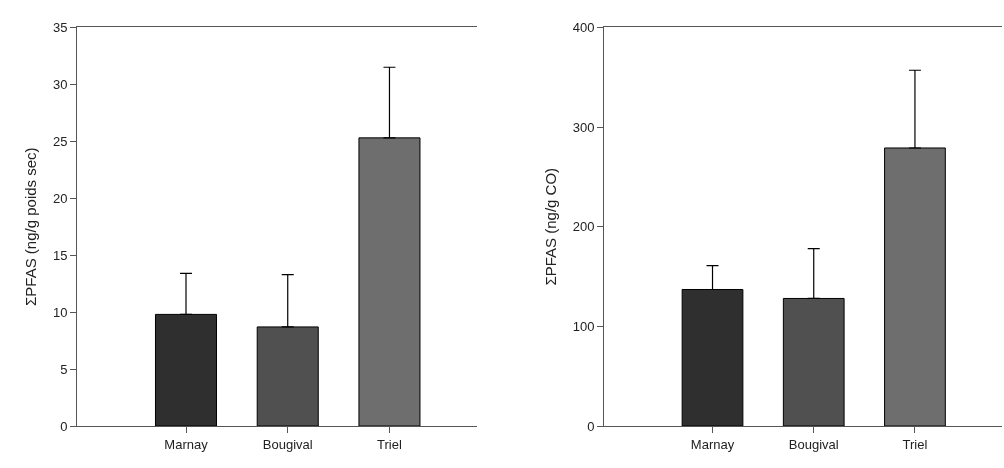 The width and height of the screenshot is (1004, 468). I want to click on y-tick-label: 300, so click(583, 127).